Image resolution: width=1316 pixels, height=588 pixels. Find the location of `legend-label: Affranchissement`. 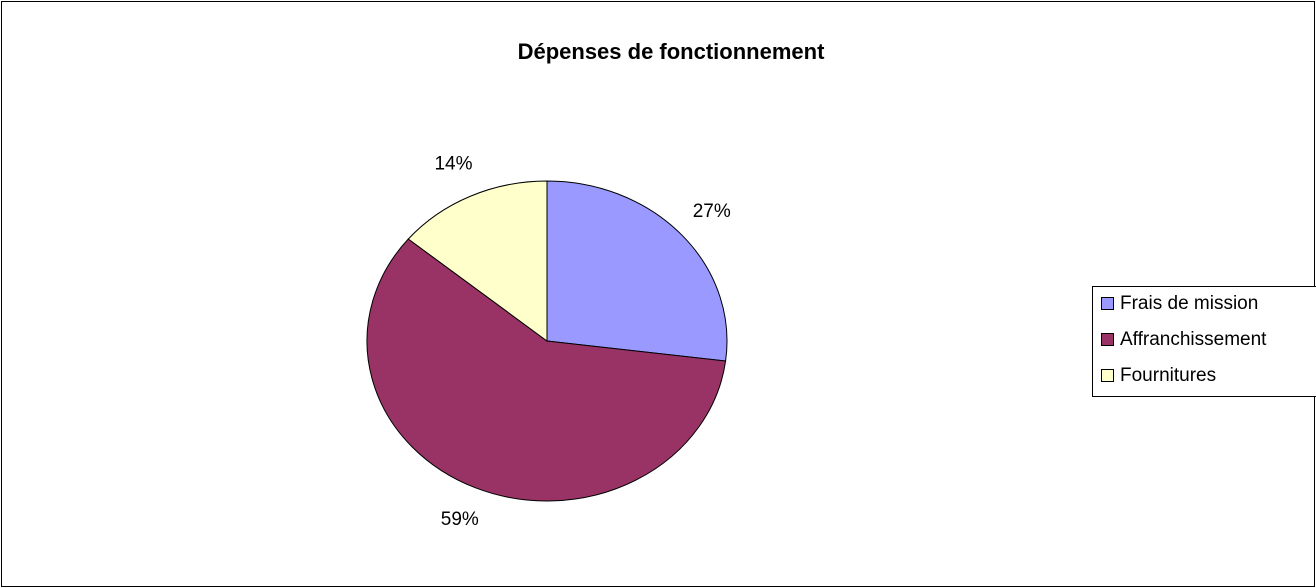

legend-label: Affranchissement is located at coordinates (1193, 339).